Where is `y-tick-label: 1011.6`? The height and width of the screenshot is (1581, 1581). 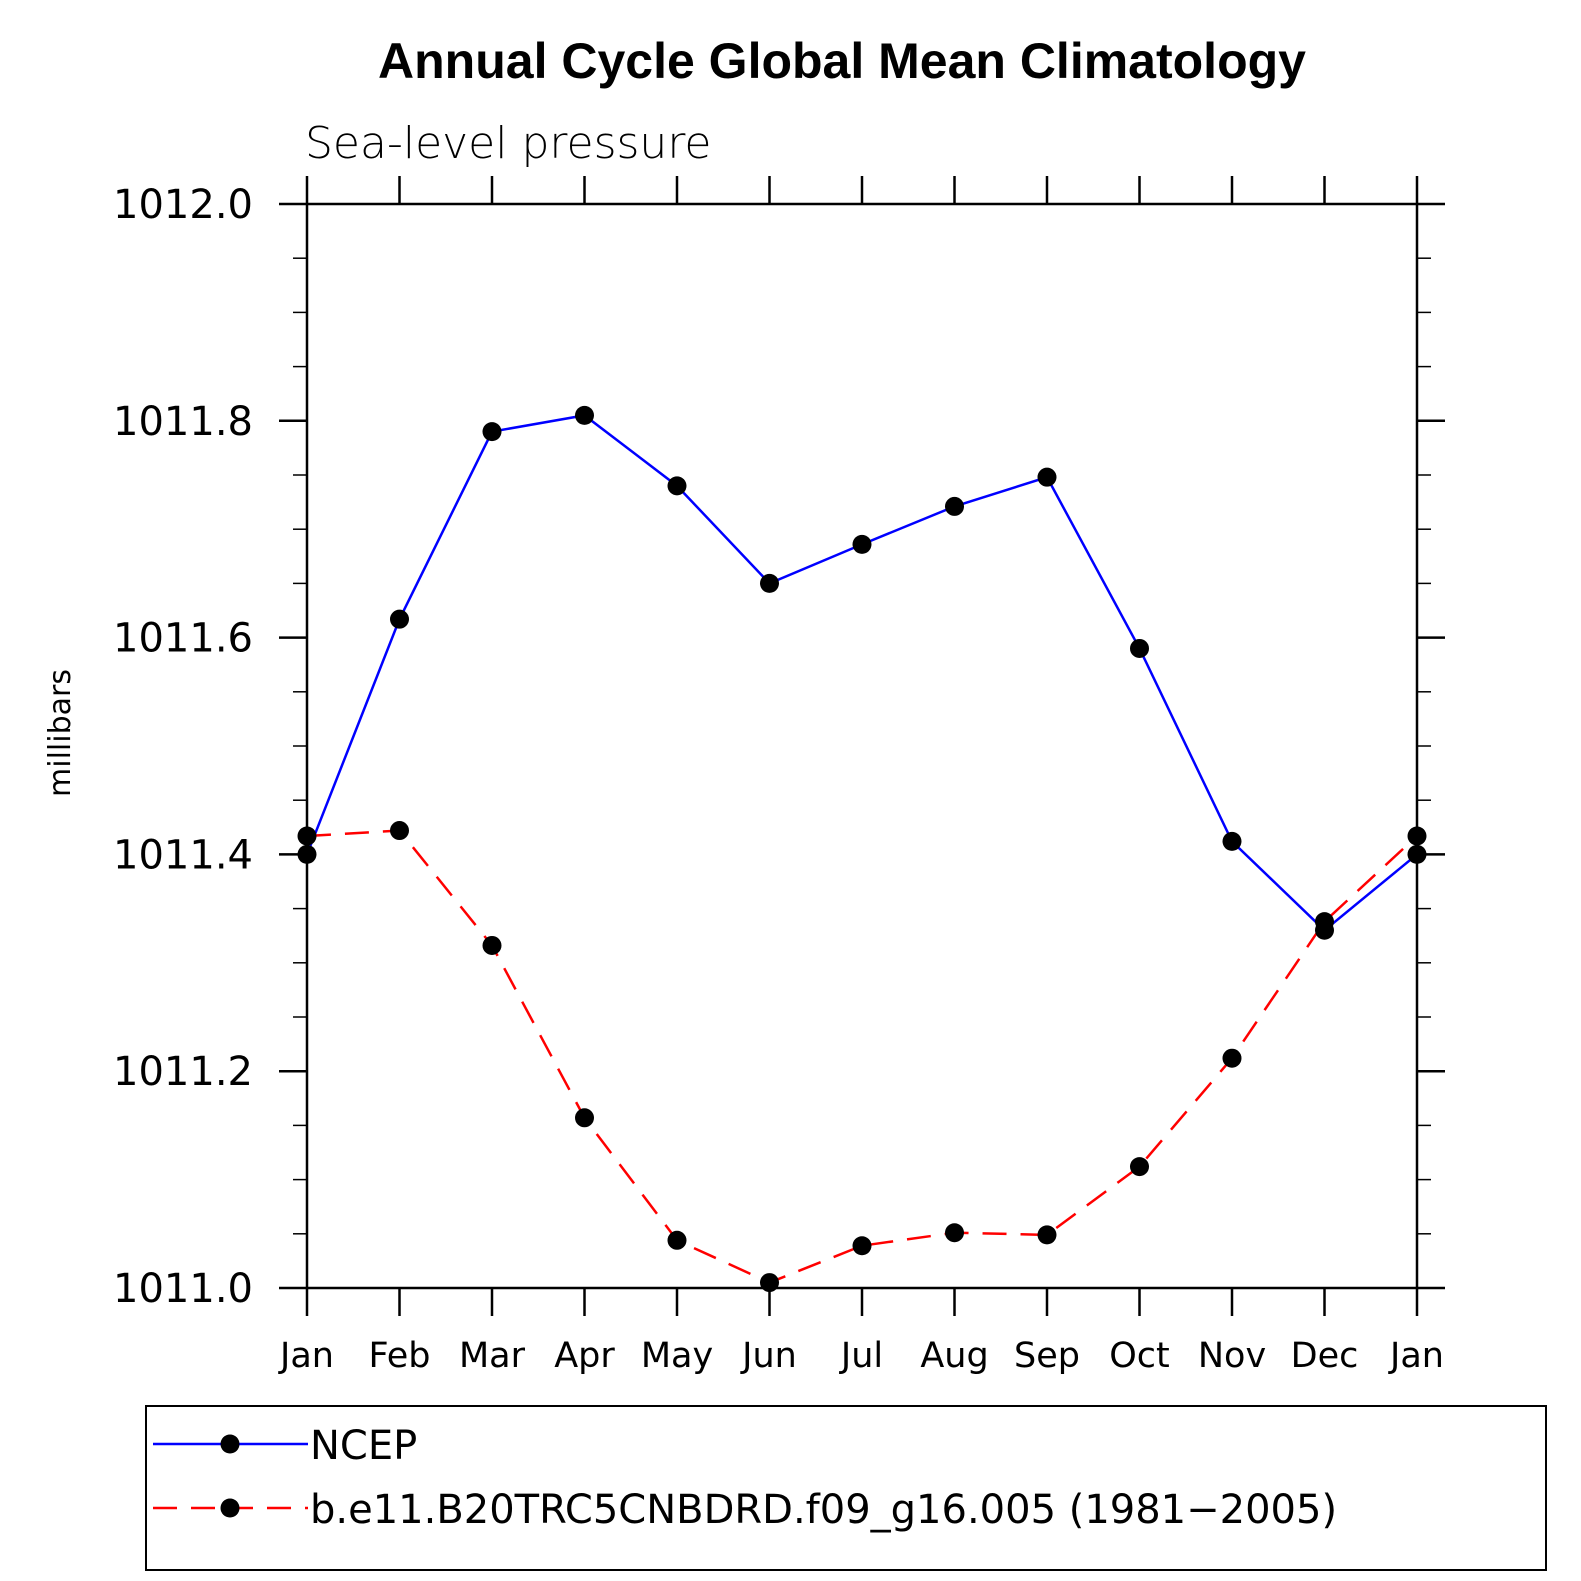 y-tick-label: 1011.6 is located at coordinates (183, 639).